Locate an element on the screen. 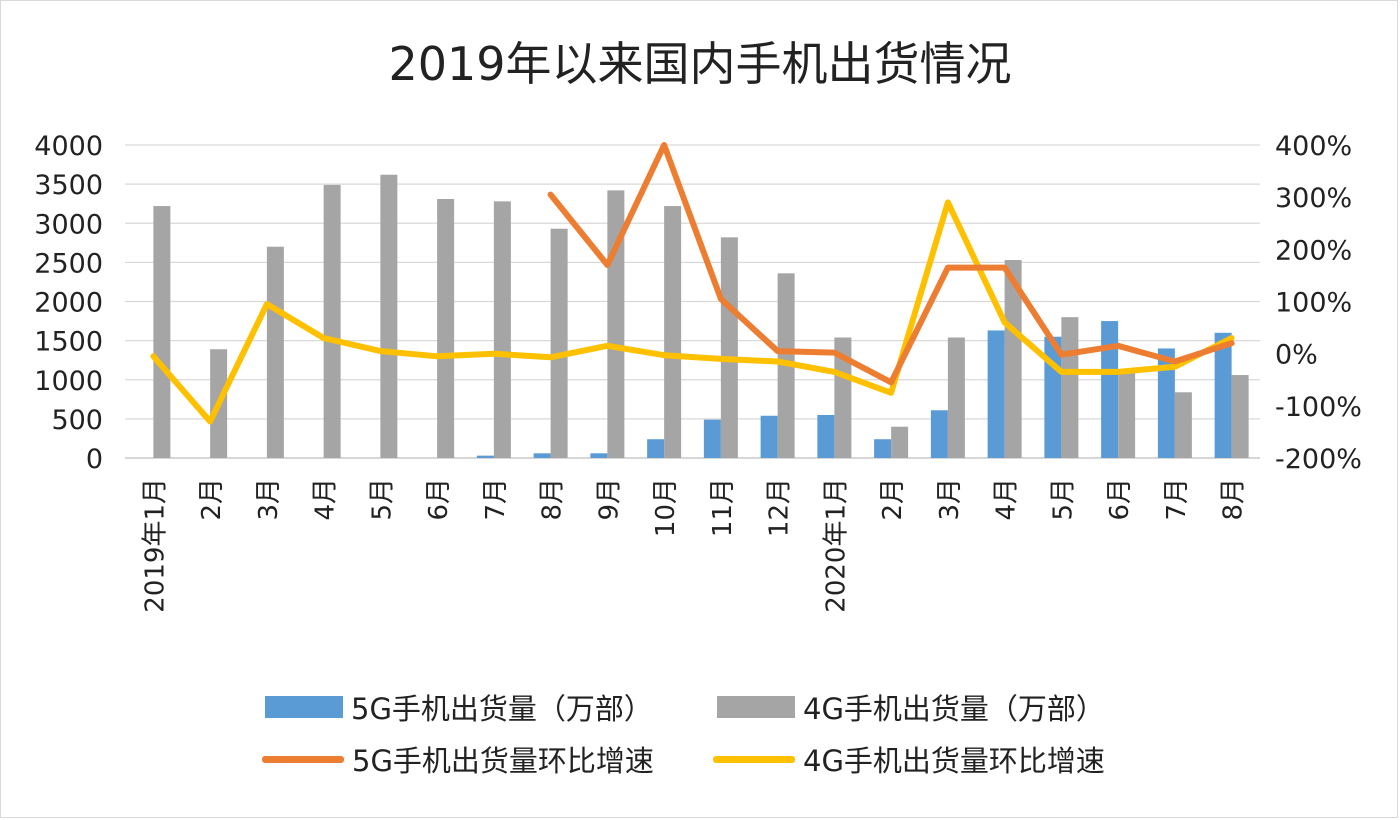 The height and width of the screenshot is (820, 1400). legend-swatch-5g-volume is located at coordinates (304, 707).